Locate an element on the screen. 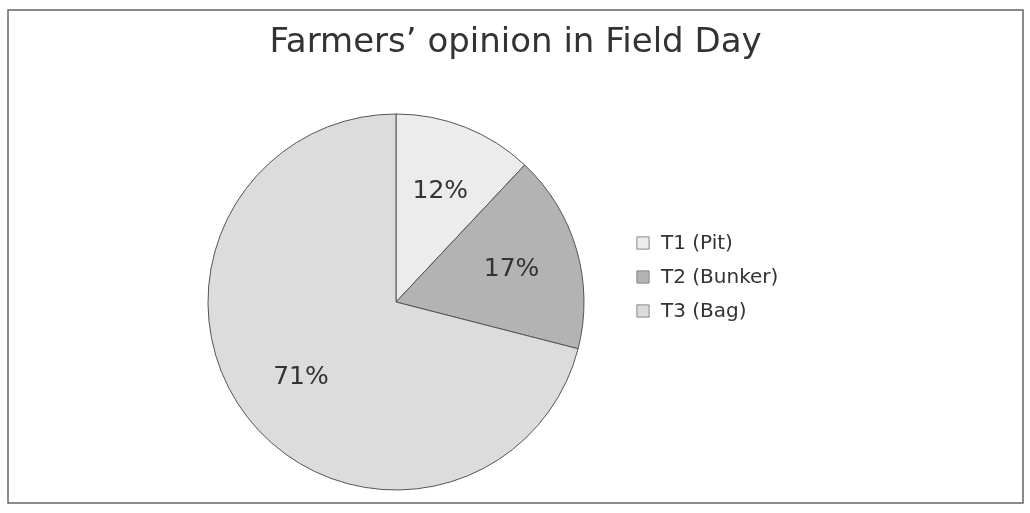 The height and width of the screenshot is (513, 1030). legend-label: T1 (Pit) is located at coordinates (696, 242).